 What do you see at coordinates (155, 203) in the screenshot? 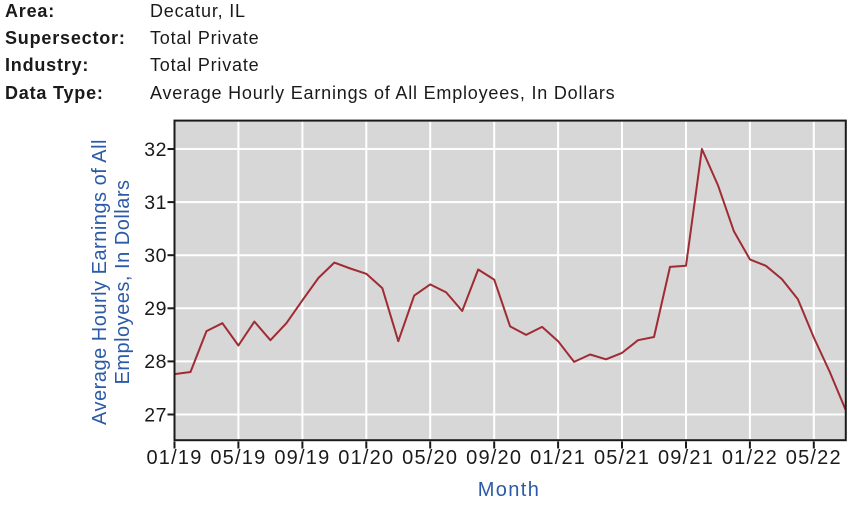
I see `svg-text: 31` at bounding box center [155, 203].